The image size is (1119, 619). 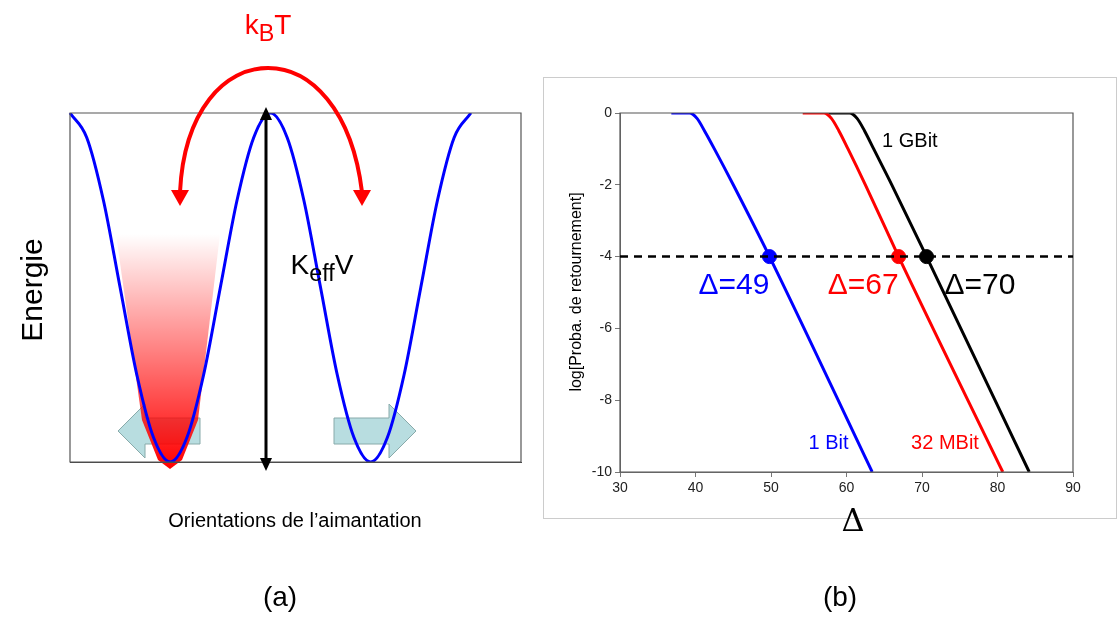 What do you see at coordinates (606, 399) in the screenshot?
I see `y-tick-label: -8` at bounding box center [606, 399].